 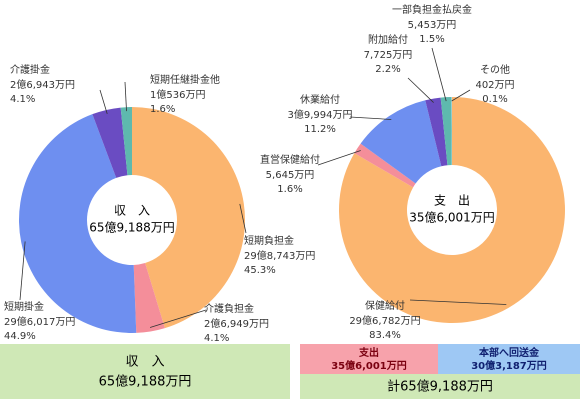 What do you see at coordinates (388, 55) in the screenshot?
I see `slice-amount: 7,725万円` at bounding box center [388, 55].